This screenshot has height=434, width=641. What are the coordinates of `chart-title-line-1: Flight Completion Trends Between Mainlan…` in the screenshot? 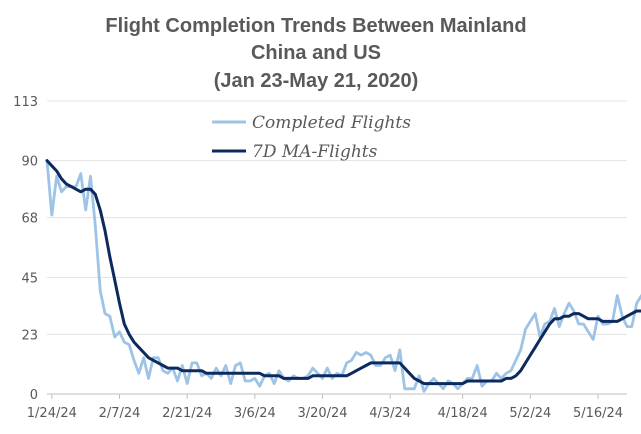 It's located at (315, 26).